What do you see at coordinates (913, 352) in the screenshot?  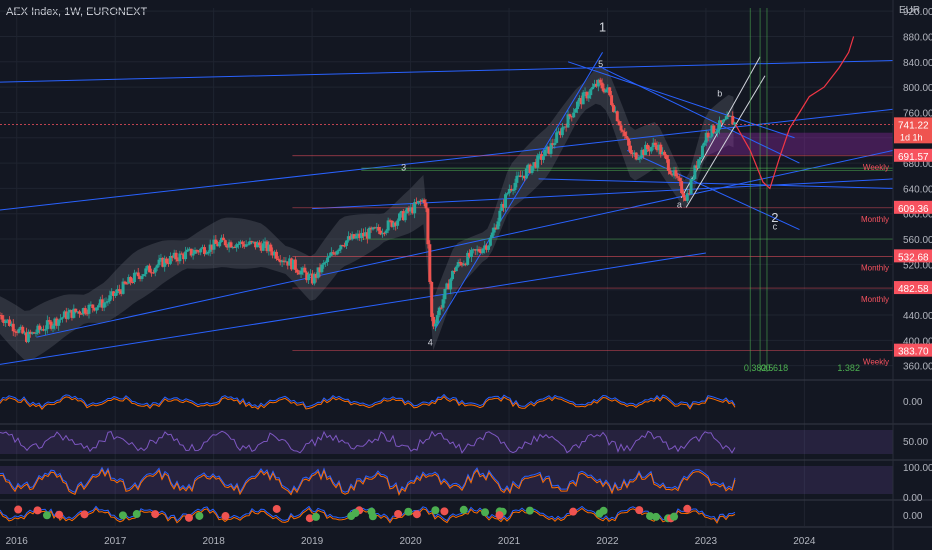 I see `price-tag-text: 383.70` at bounding box center [913, 352].